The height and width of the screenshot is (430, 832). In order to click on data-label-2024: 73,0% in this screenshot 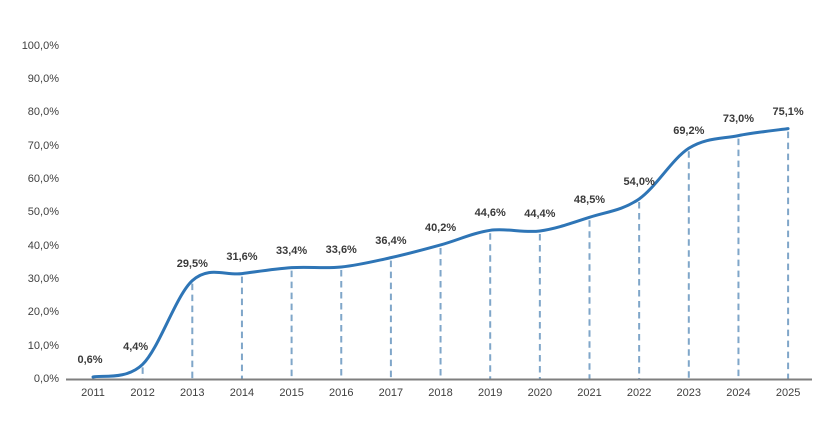, I will do `click(738, 118)`.